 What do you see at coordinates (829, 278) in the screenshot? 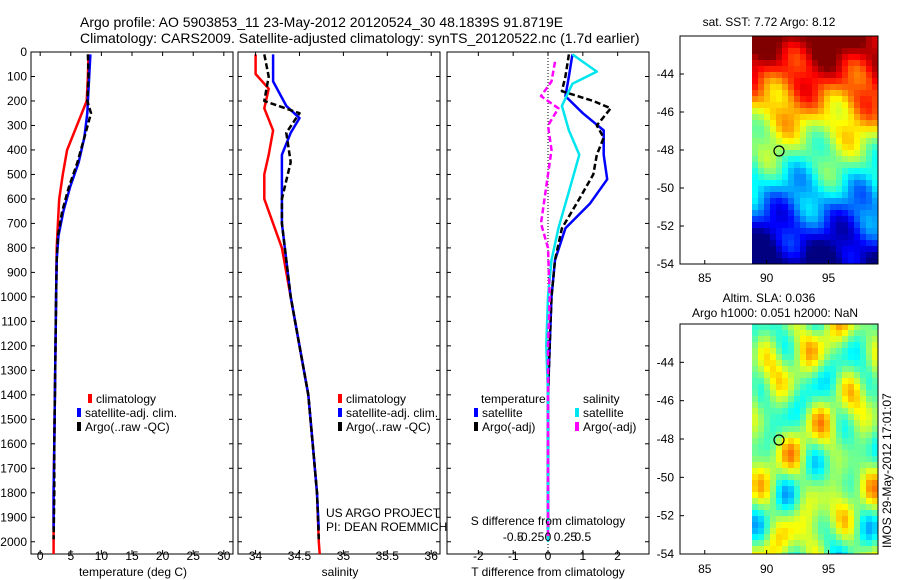
I see `map-x-tick-label: 95` at bounding box center [829, 278].